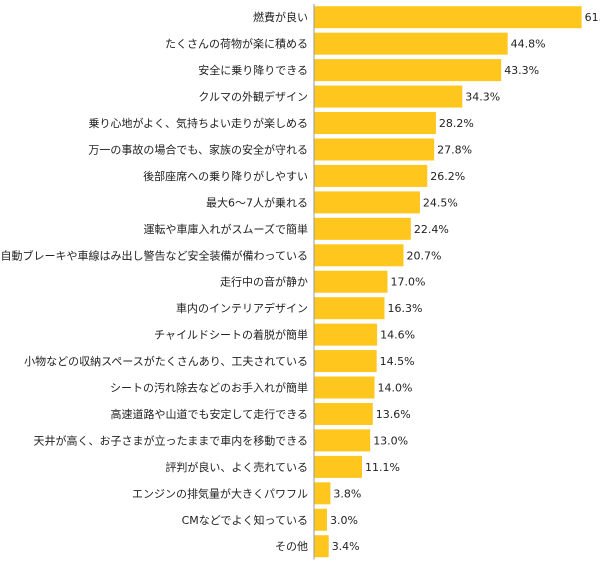  What do you see at coordinates (431, 229) in the screenshot?
I see `value-label: 22.4%` at bounding box center [431, 229].